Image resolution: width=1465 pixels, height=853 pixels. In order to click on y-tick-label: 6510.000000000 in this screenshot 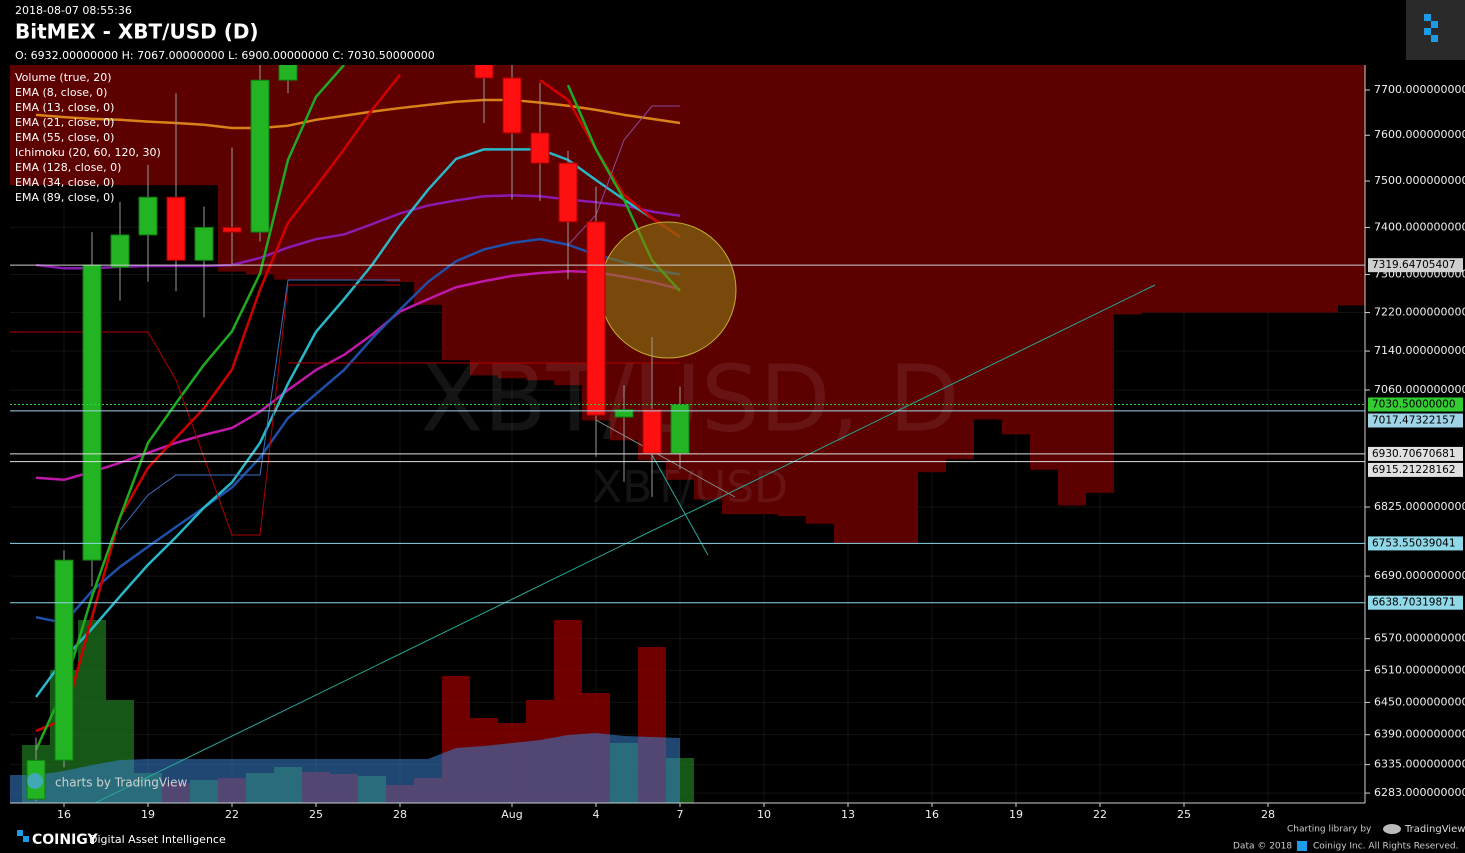, I will do `click(1419, 669)`.